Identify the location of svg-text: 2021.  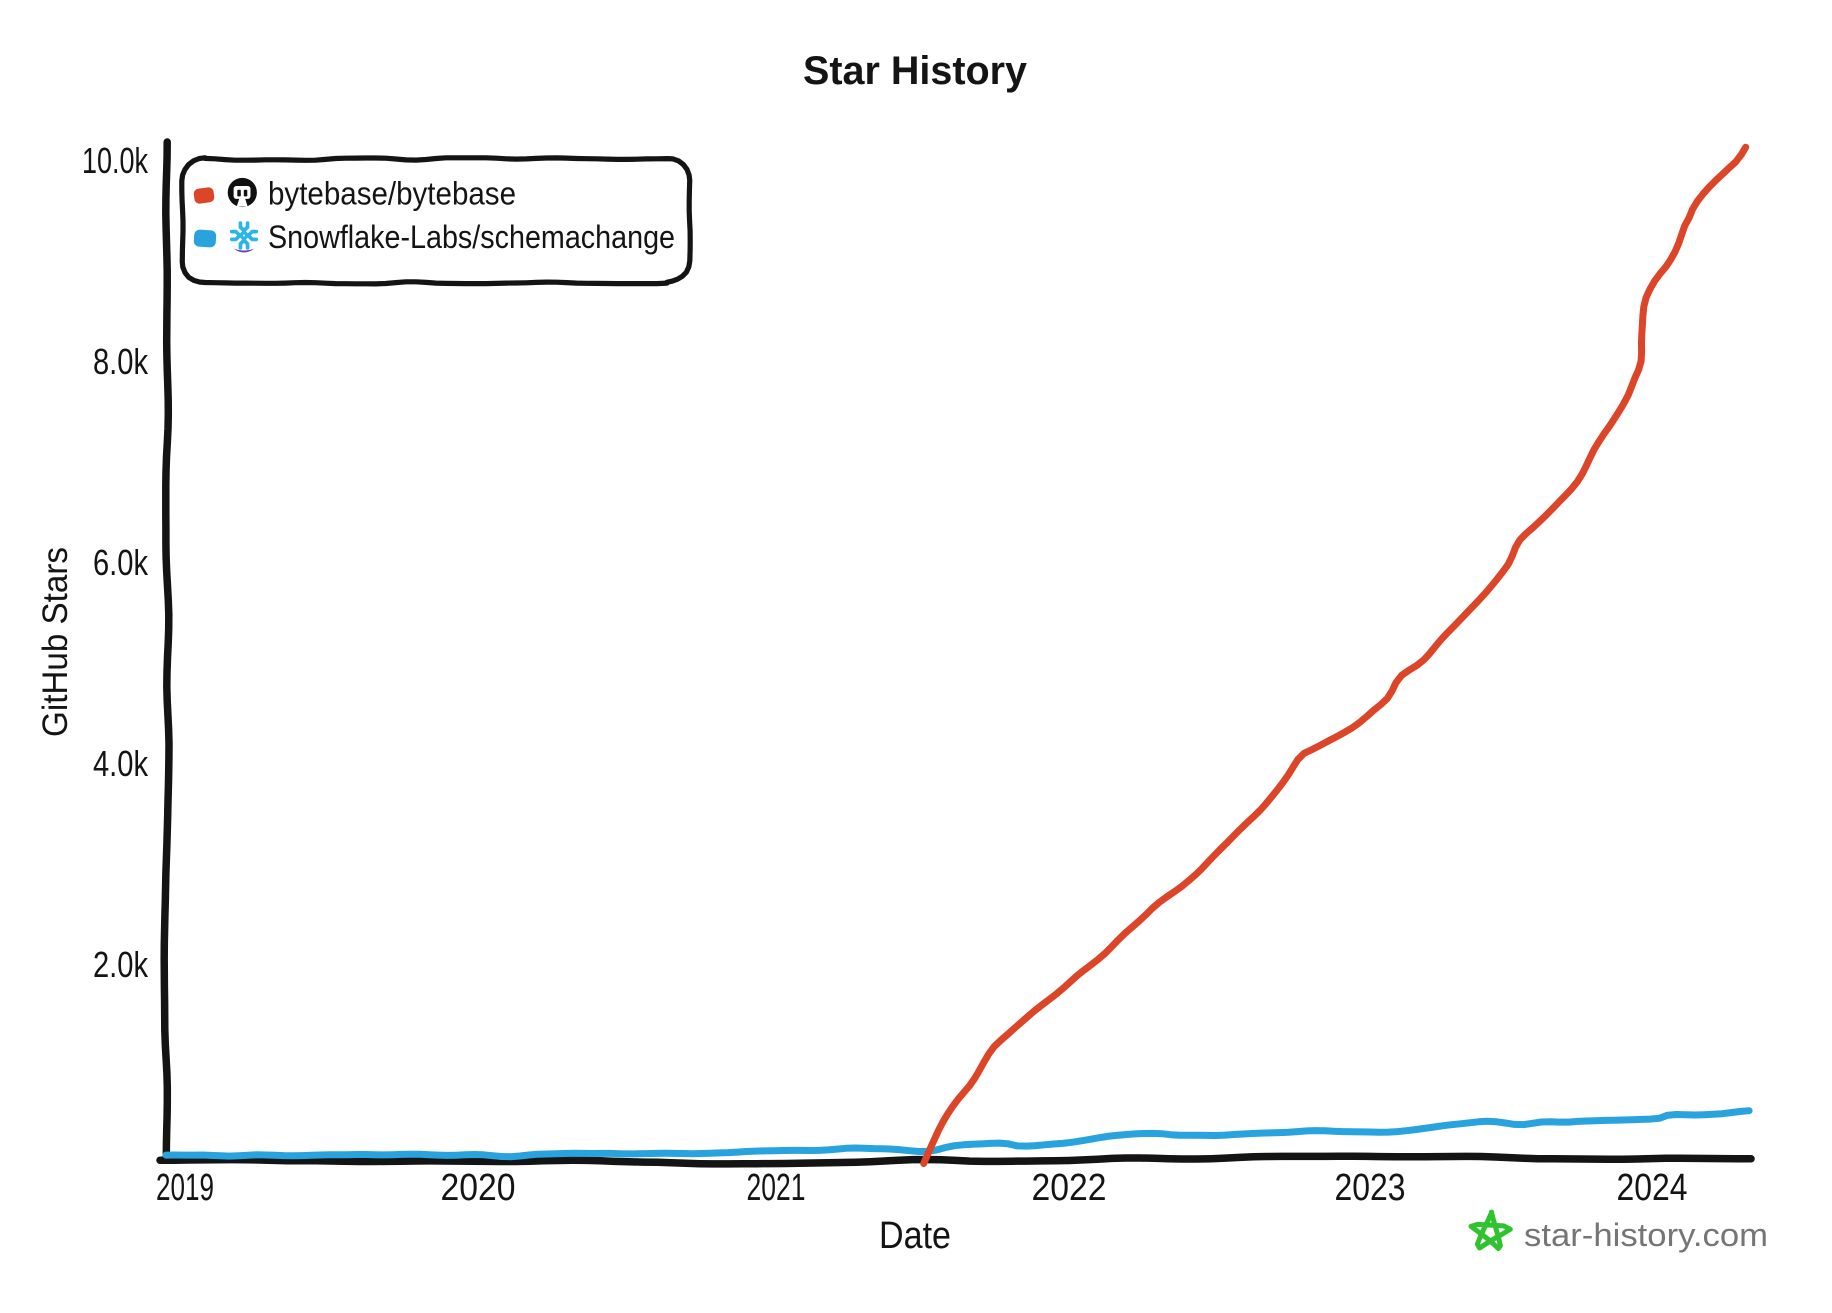
(776, 1188).